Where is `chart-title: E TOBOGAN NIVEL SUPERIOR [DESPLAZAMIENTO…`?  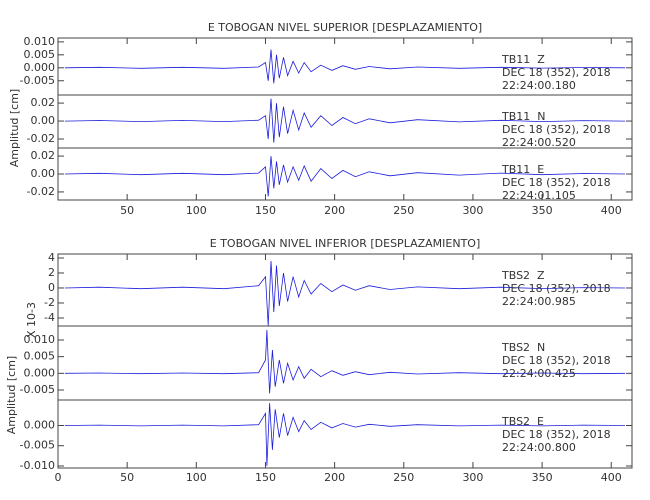 chart-title: E TOBOGAN NIVEL SUPERIOR [DESPLAZAMIENTO… is located at coordinates (345, 27).